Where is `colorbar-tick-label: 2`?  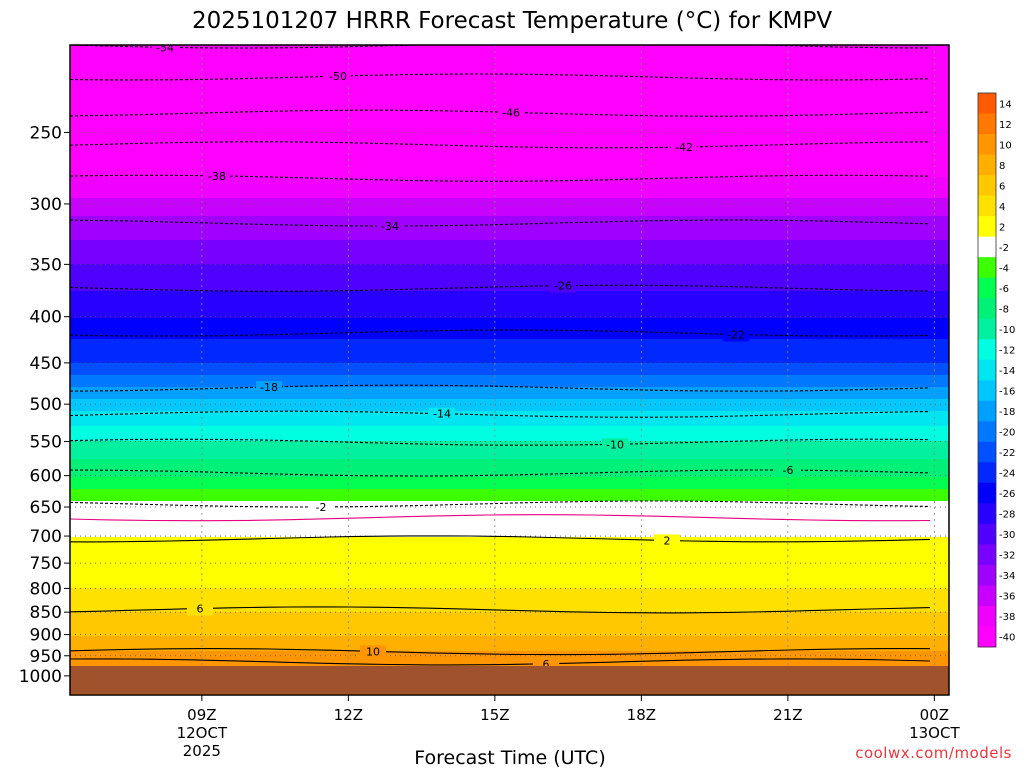
colorbar-tick-label: 2 is located at coordinates (1002, 227).